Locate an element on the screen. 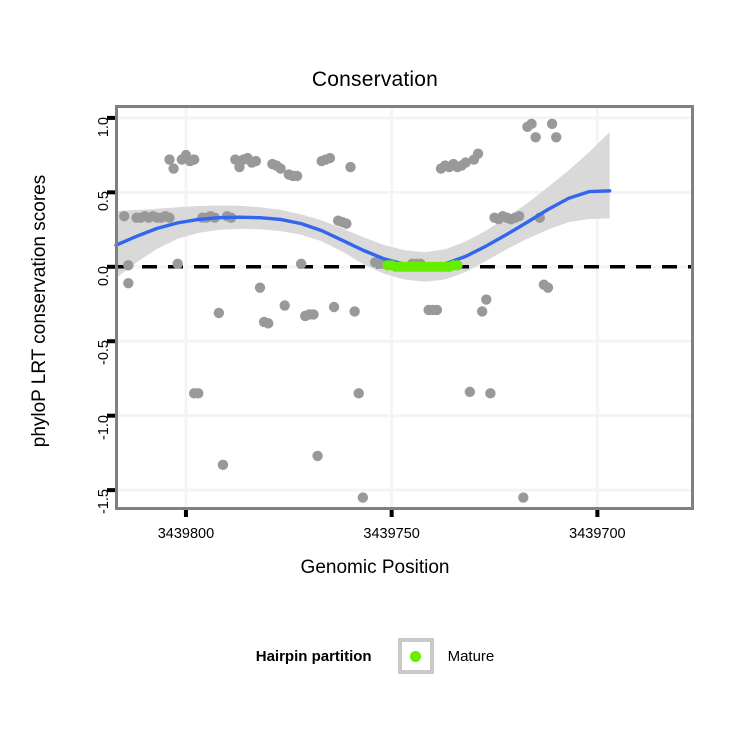 The image size is (750, 750). smooth-trend-line is located at coordinates (363, 229).